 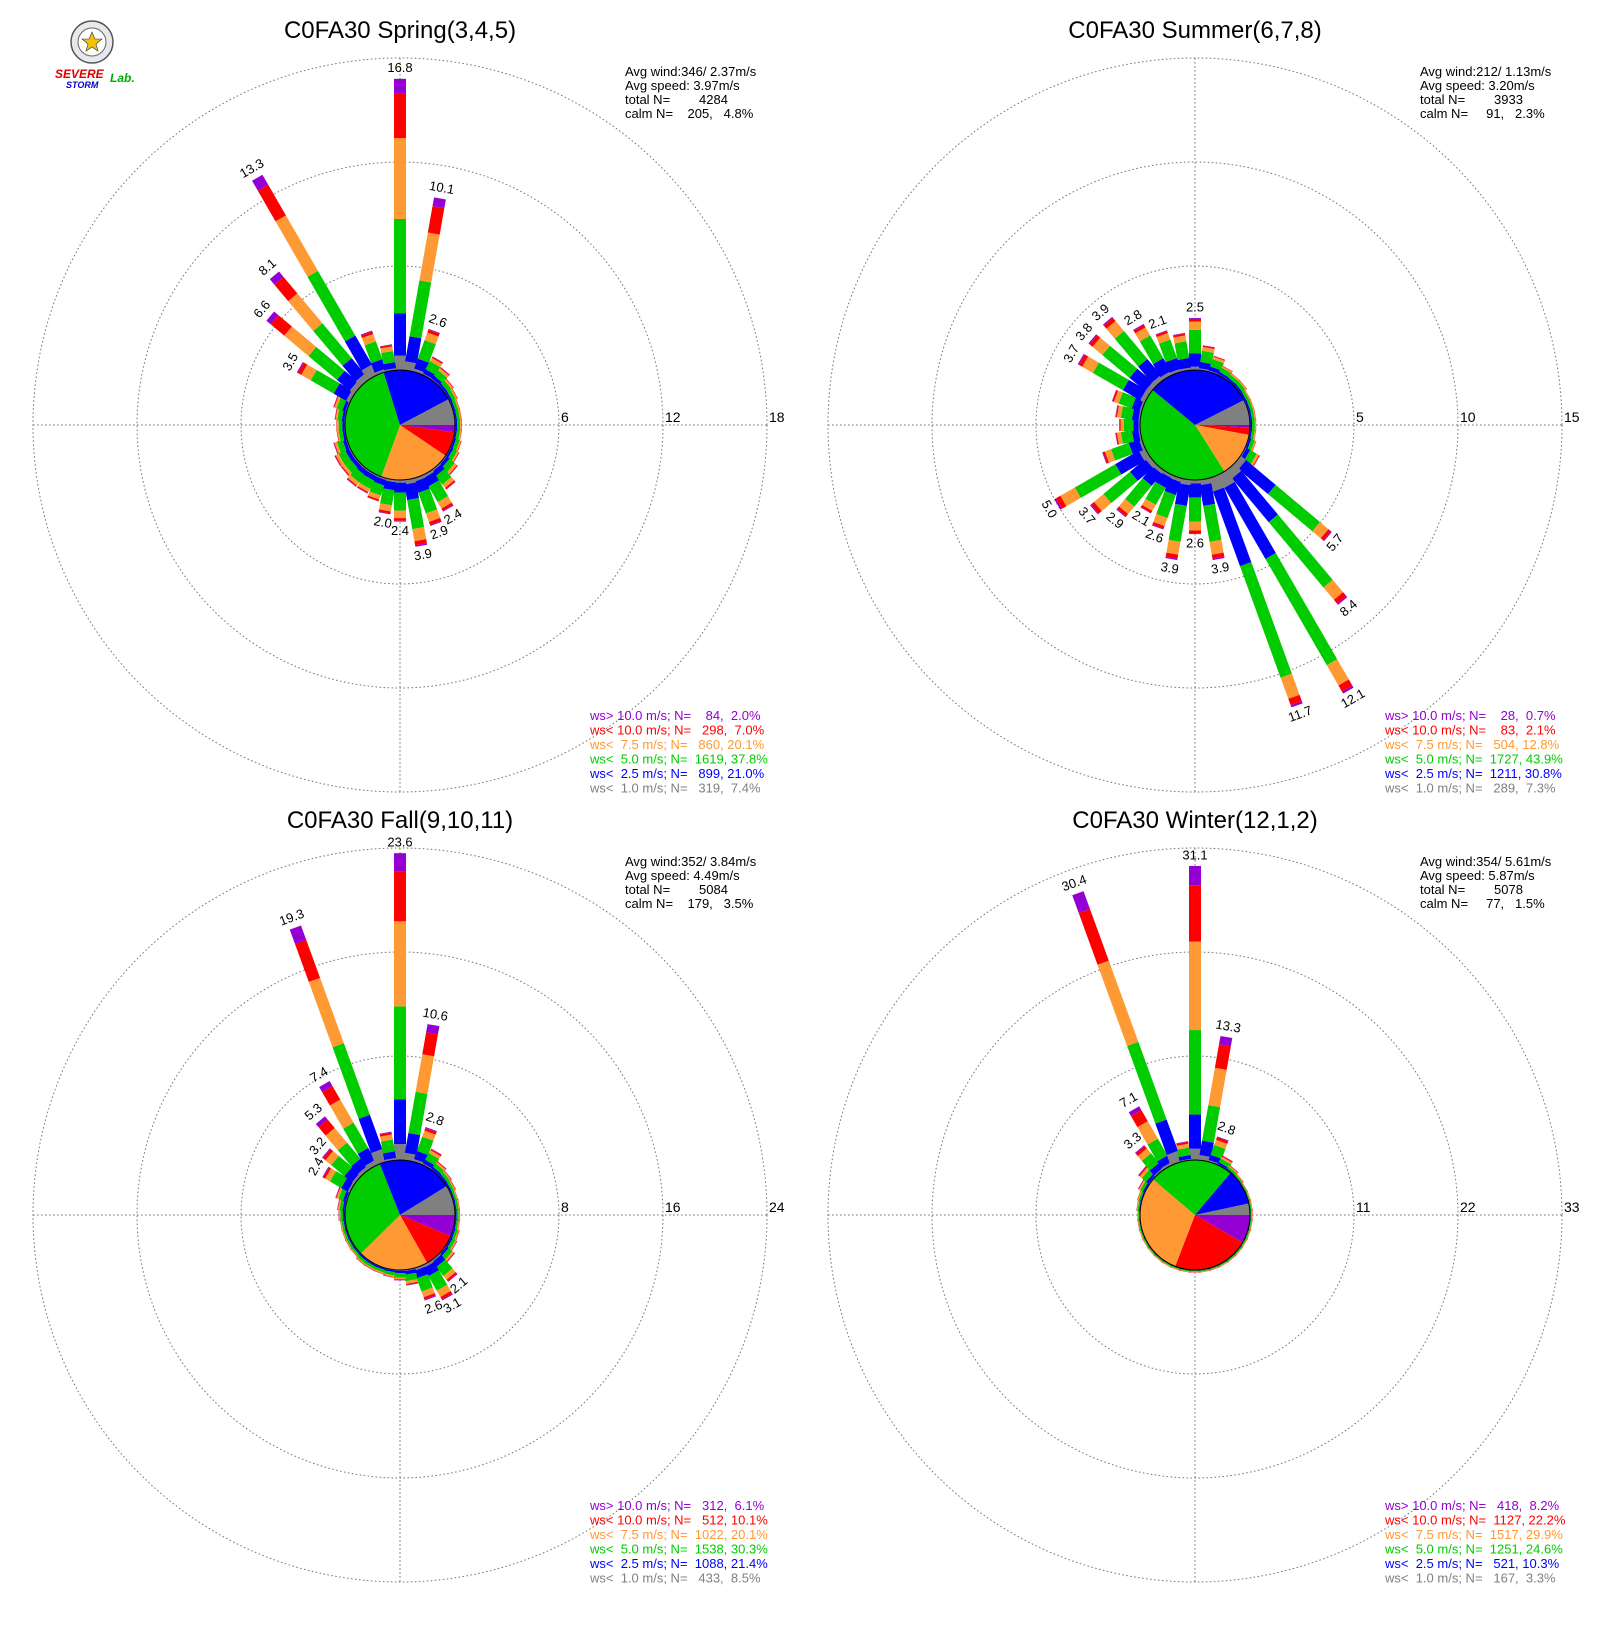 I want to click on rose-bar-value-label: 2.8, so click(x=435, y=1119).